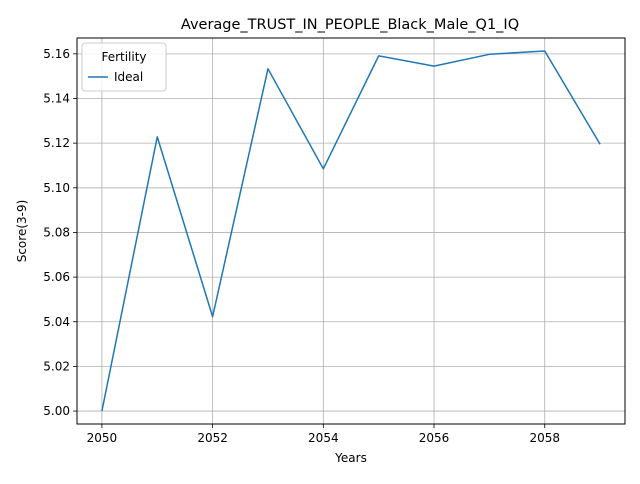  What do you see at coordinates (56, 322) in the screenshot?
I see `y-tick-label: 5.04` at bounding box center [56, 322].